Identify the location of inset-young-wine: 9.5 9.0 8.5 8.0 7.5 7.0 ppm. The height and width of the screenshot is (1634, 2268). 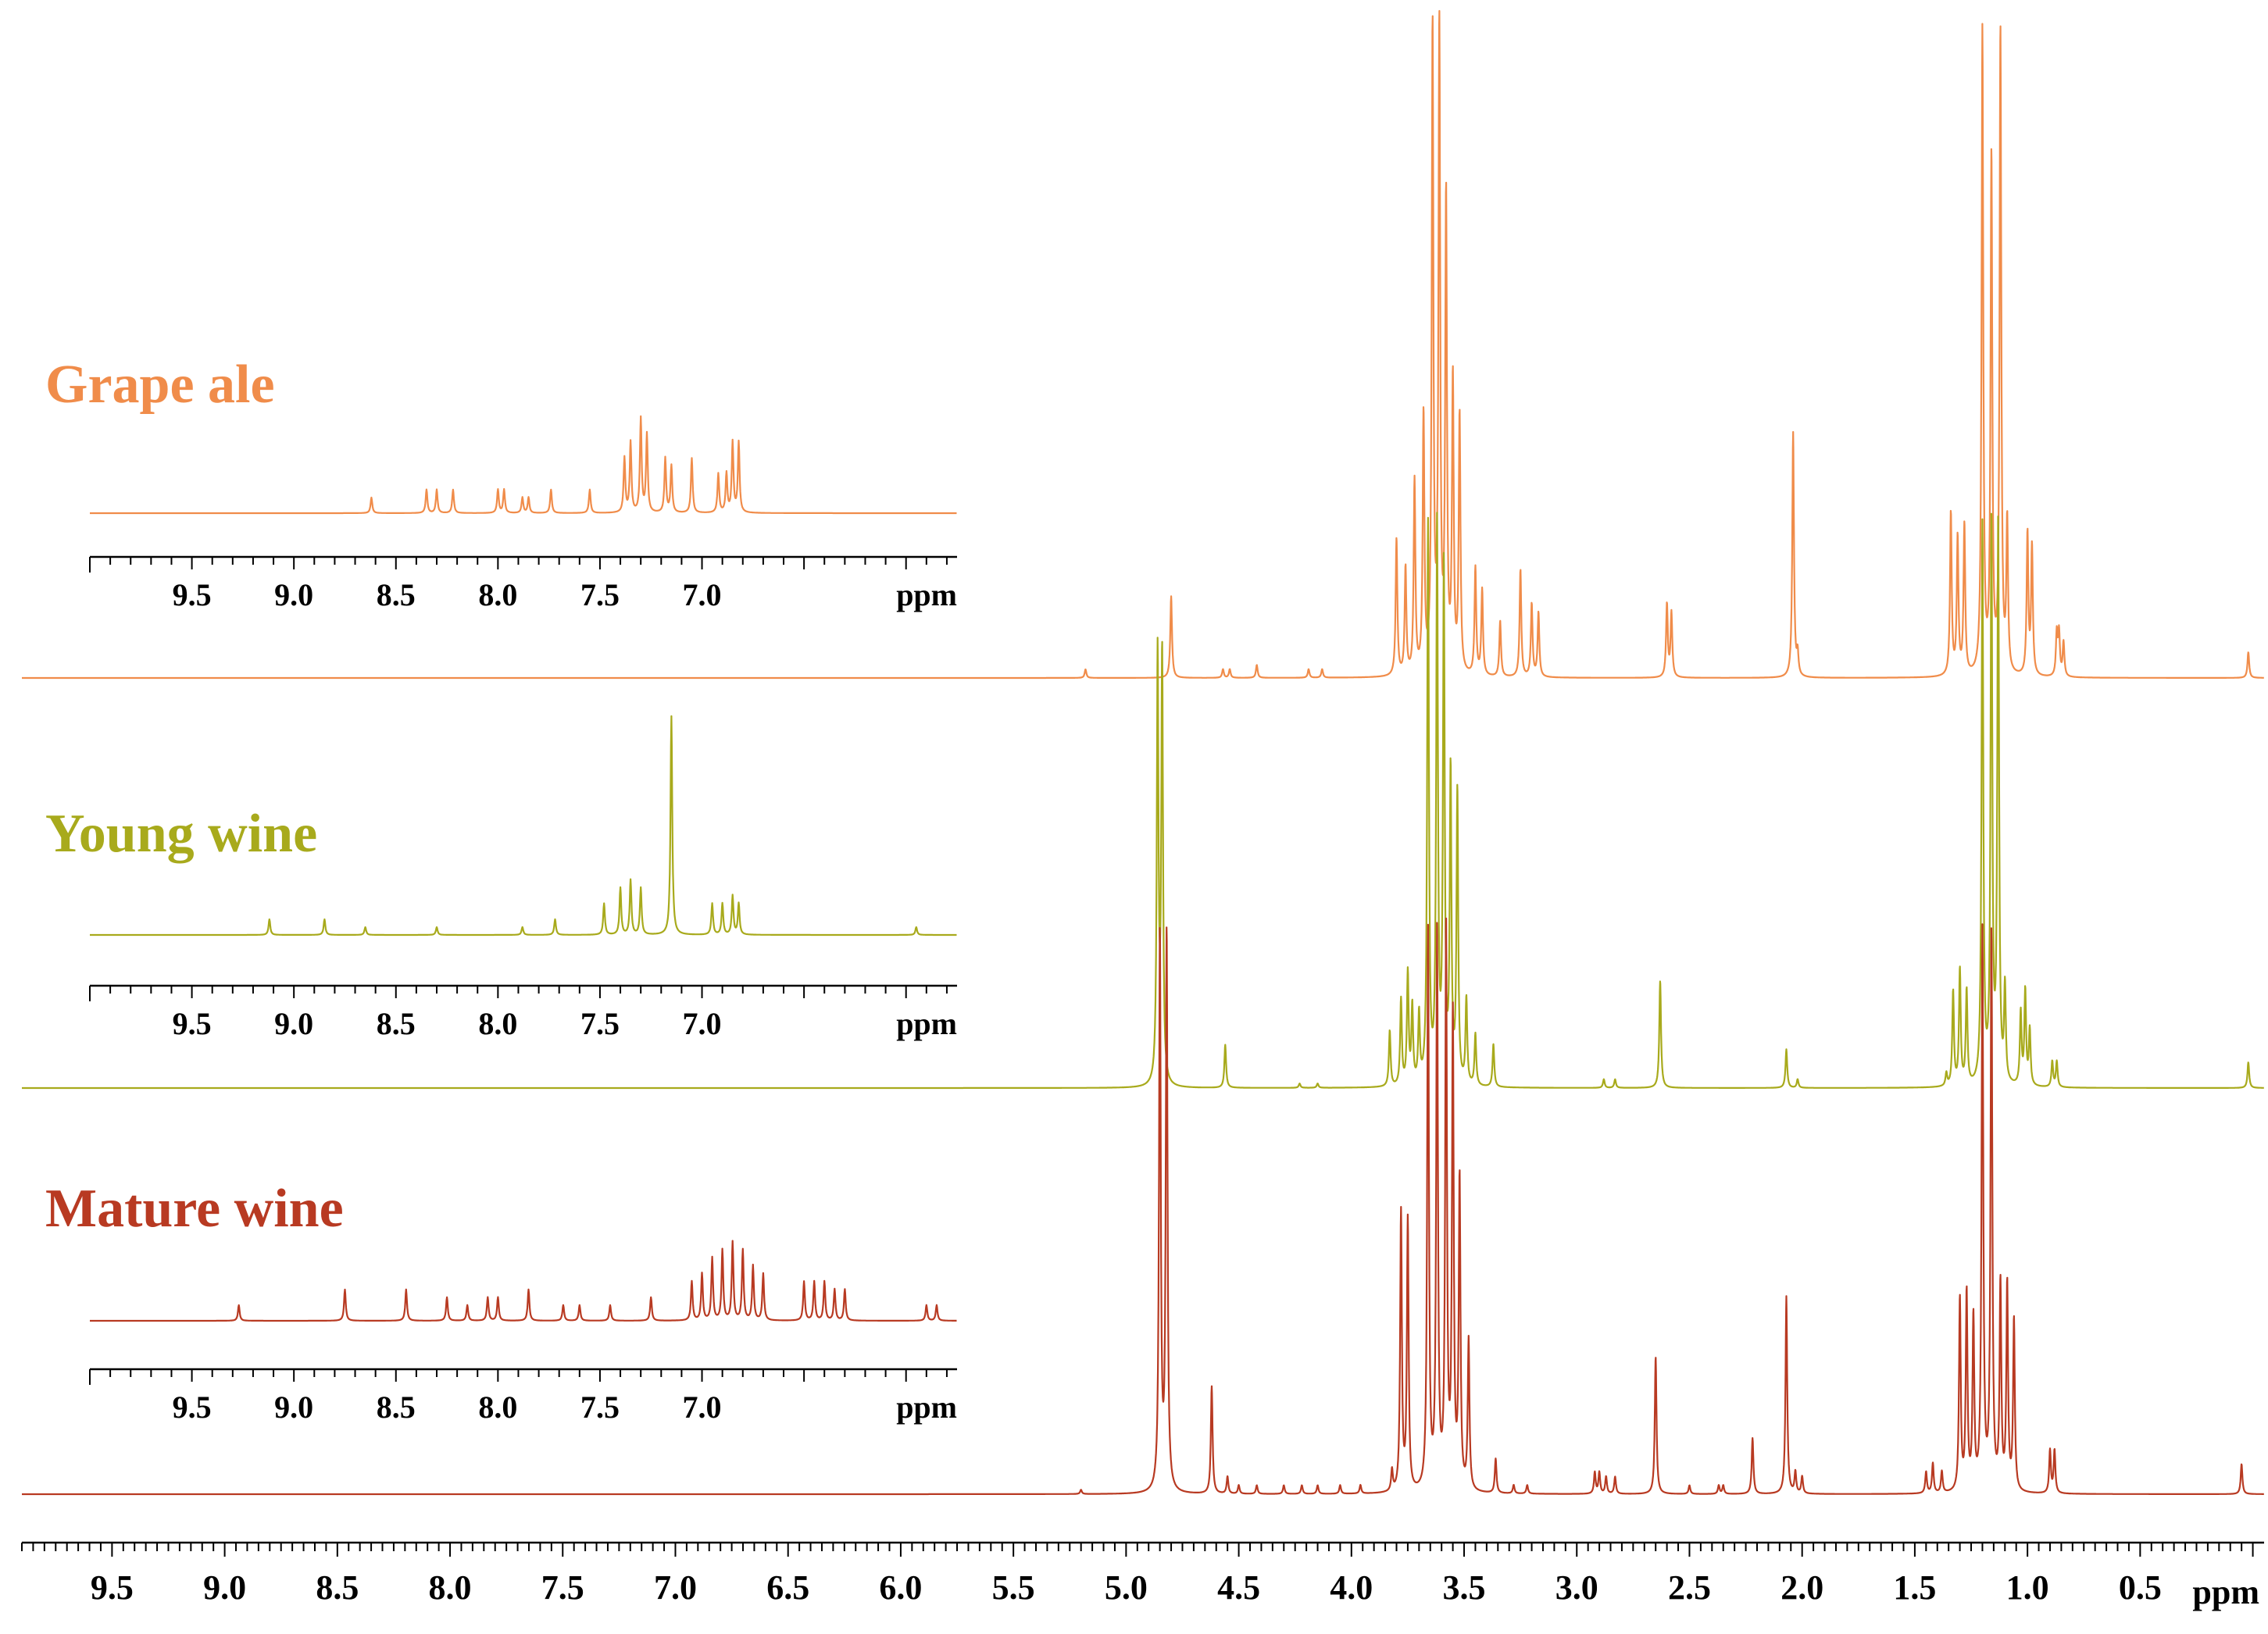
(523, 878).